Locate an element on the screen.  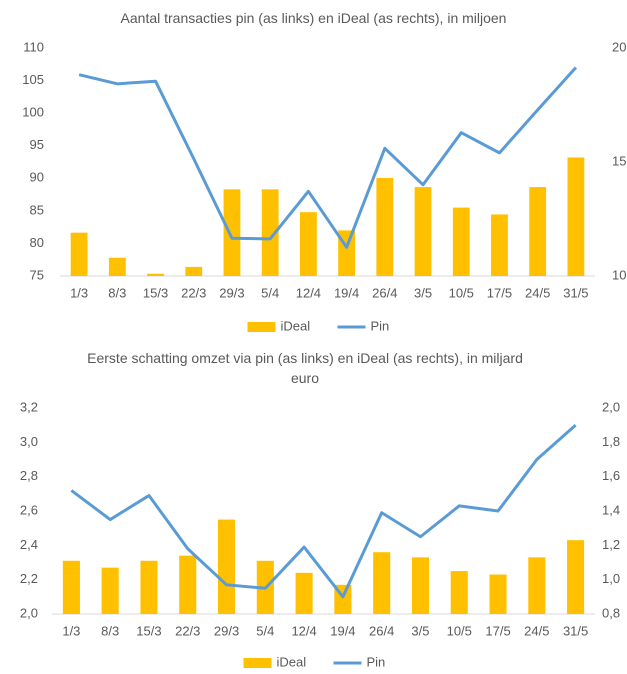
y-tick-label: 85 is located at coordinates (37, 209).